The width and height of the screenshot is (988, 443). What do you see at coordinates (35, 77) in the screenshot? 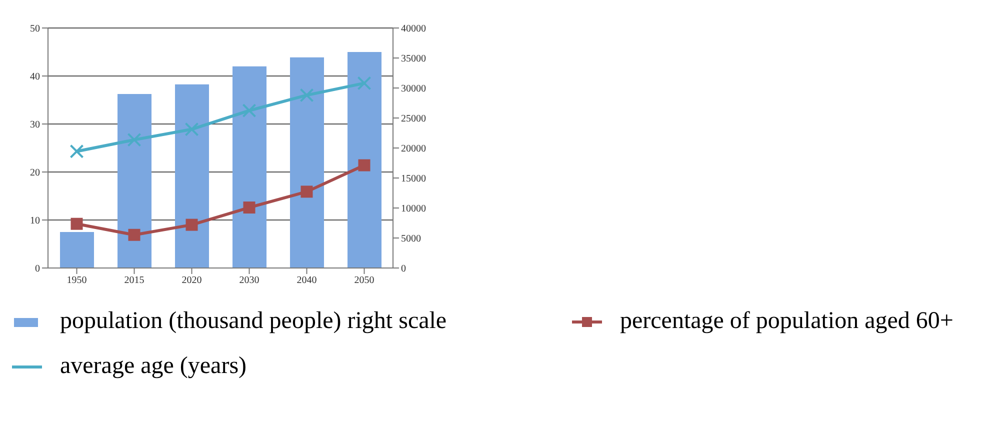
I see `y-tick-label: 40` at bounding box center [35, 77].